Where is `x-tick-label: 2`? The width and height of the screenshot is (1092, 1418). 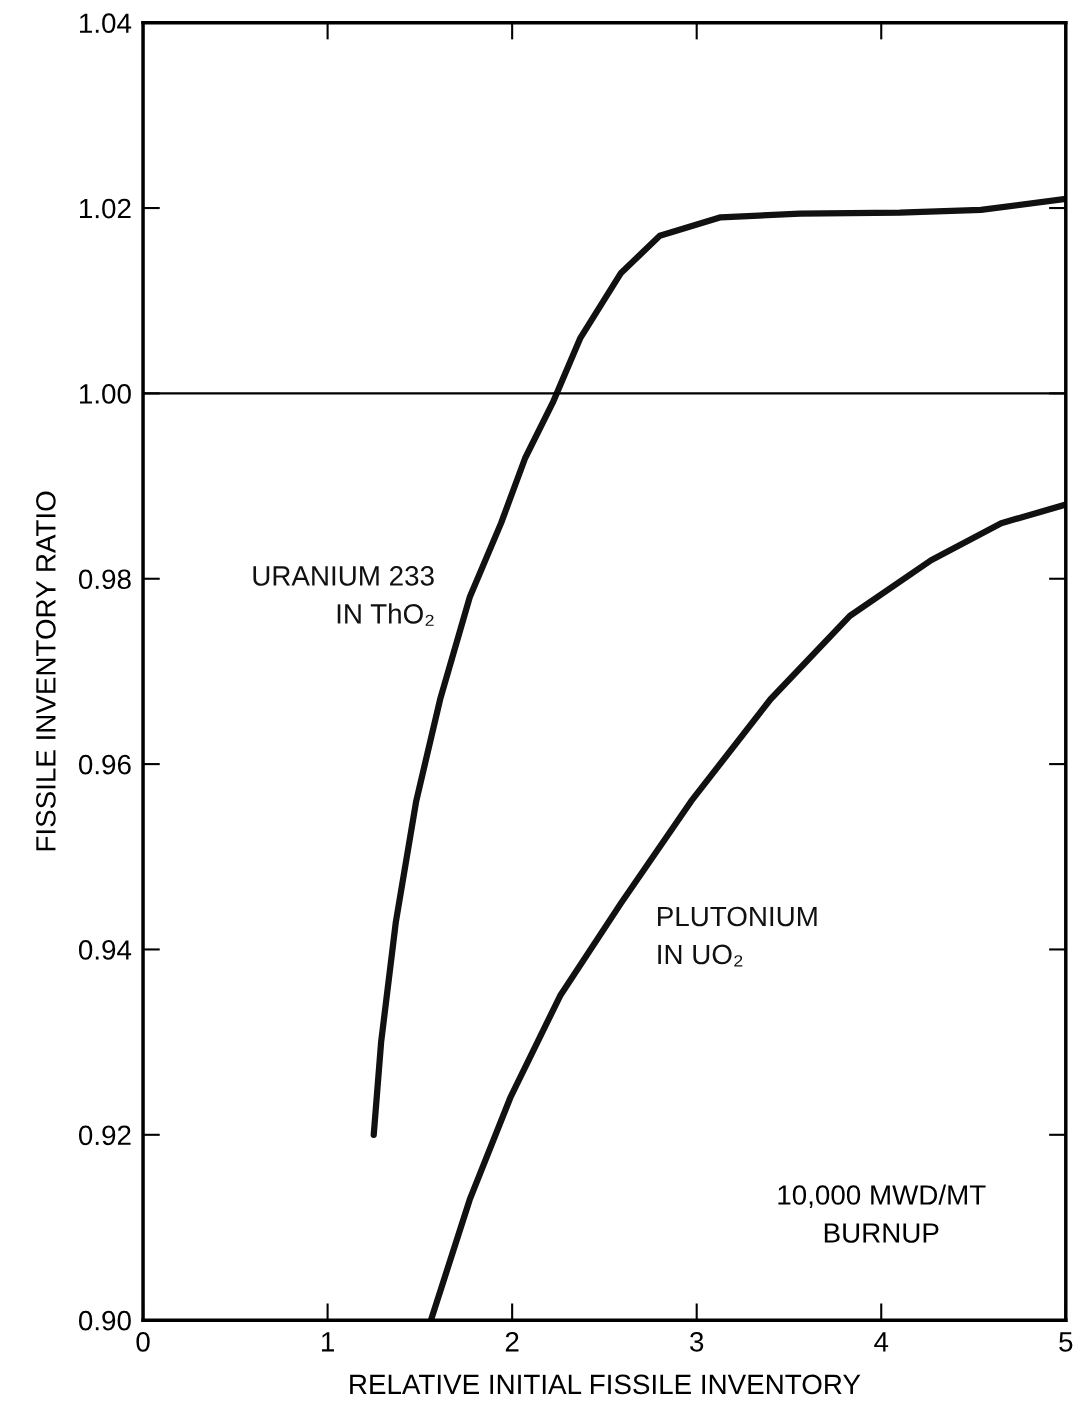
x-tick-label: 2 is located at coordinates (512, 1342).